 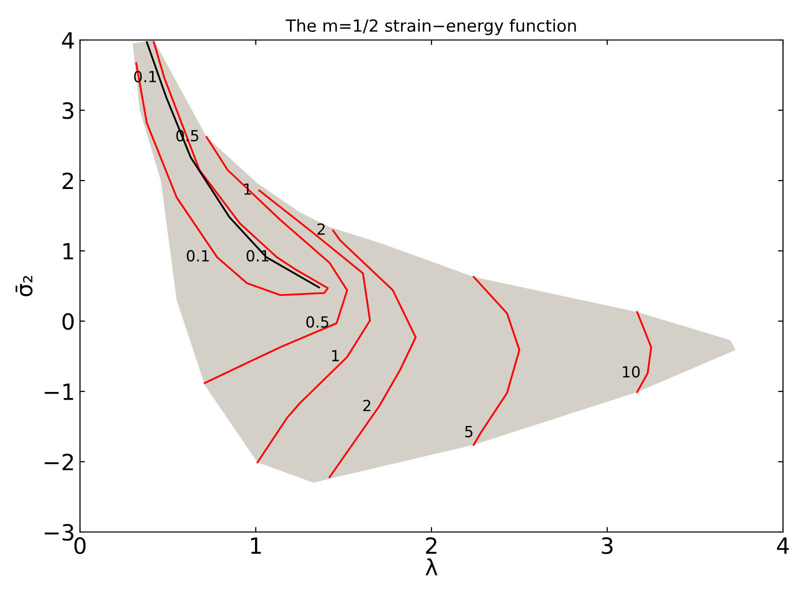 I want to click on y-tick-label: −3, so click(x=59, y=532).